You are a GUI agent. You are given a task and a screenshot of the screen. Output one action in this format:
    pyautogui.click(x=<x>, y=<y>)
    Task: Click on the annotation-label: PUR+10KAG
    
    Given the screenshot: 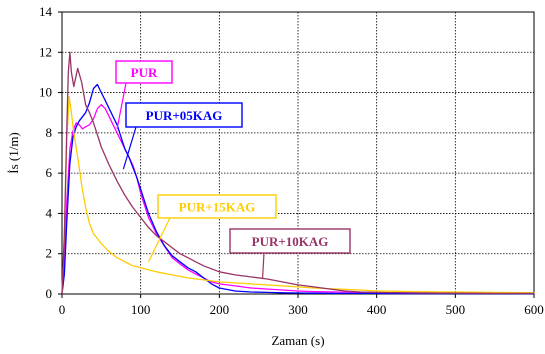 What is the action you would take?
    pyautogui.click(x=290, y=241)
    